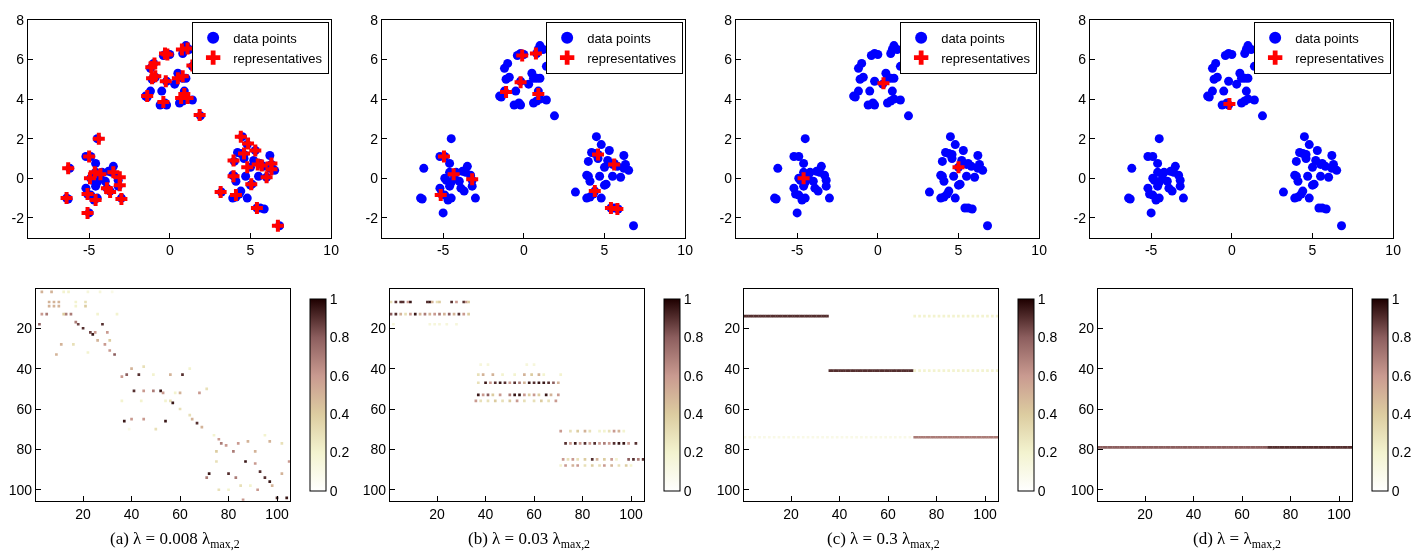 This screenshot has height=558, width=1427. I want to click on text: (a) λ = 0.008 λ$_{max,2}$, so click(175, 540).